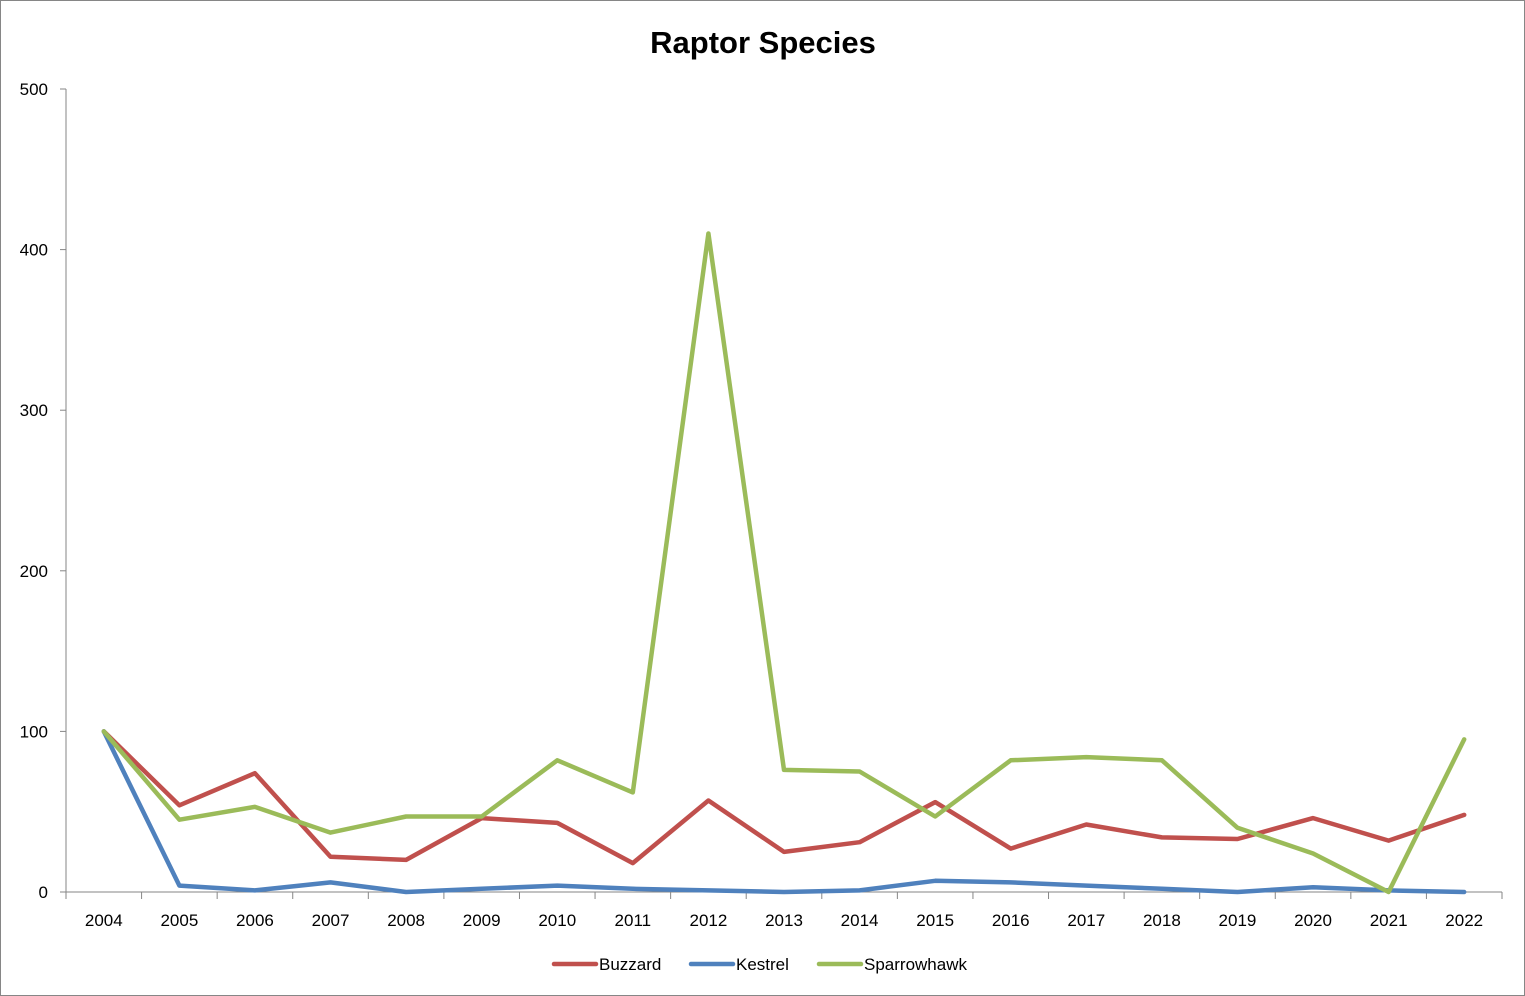 The width and height of the screenshot is (1525, 996). I want to click on legend-label-buzzard: Buzzard, so click(630, 964).